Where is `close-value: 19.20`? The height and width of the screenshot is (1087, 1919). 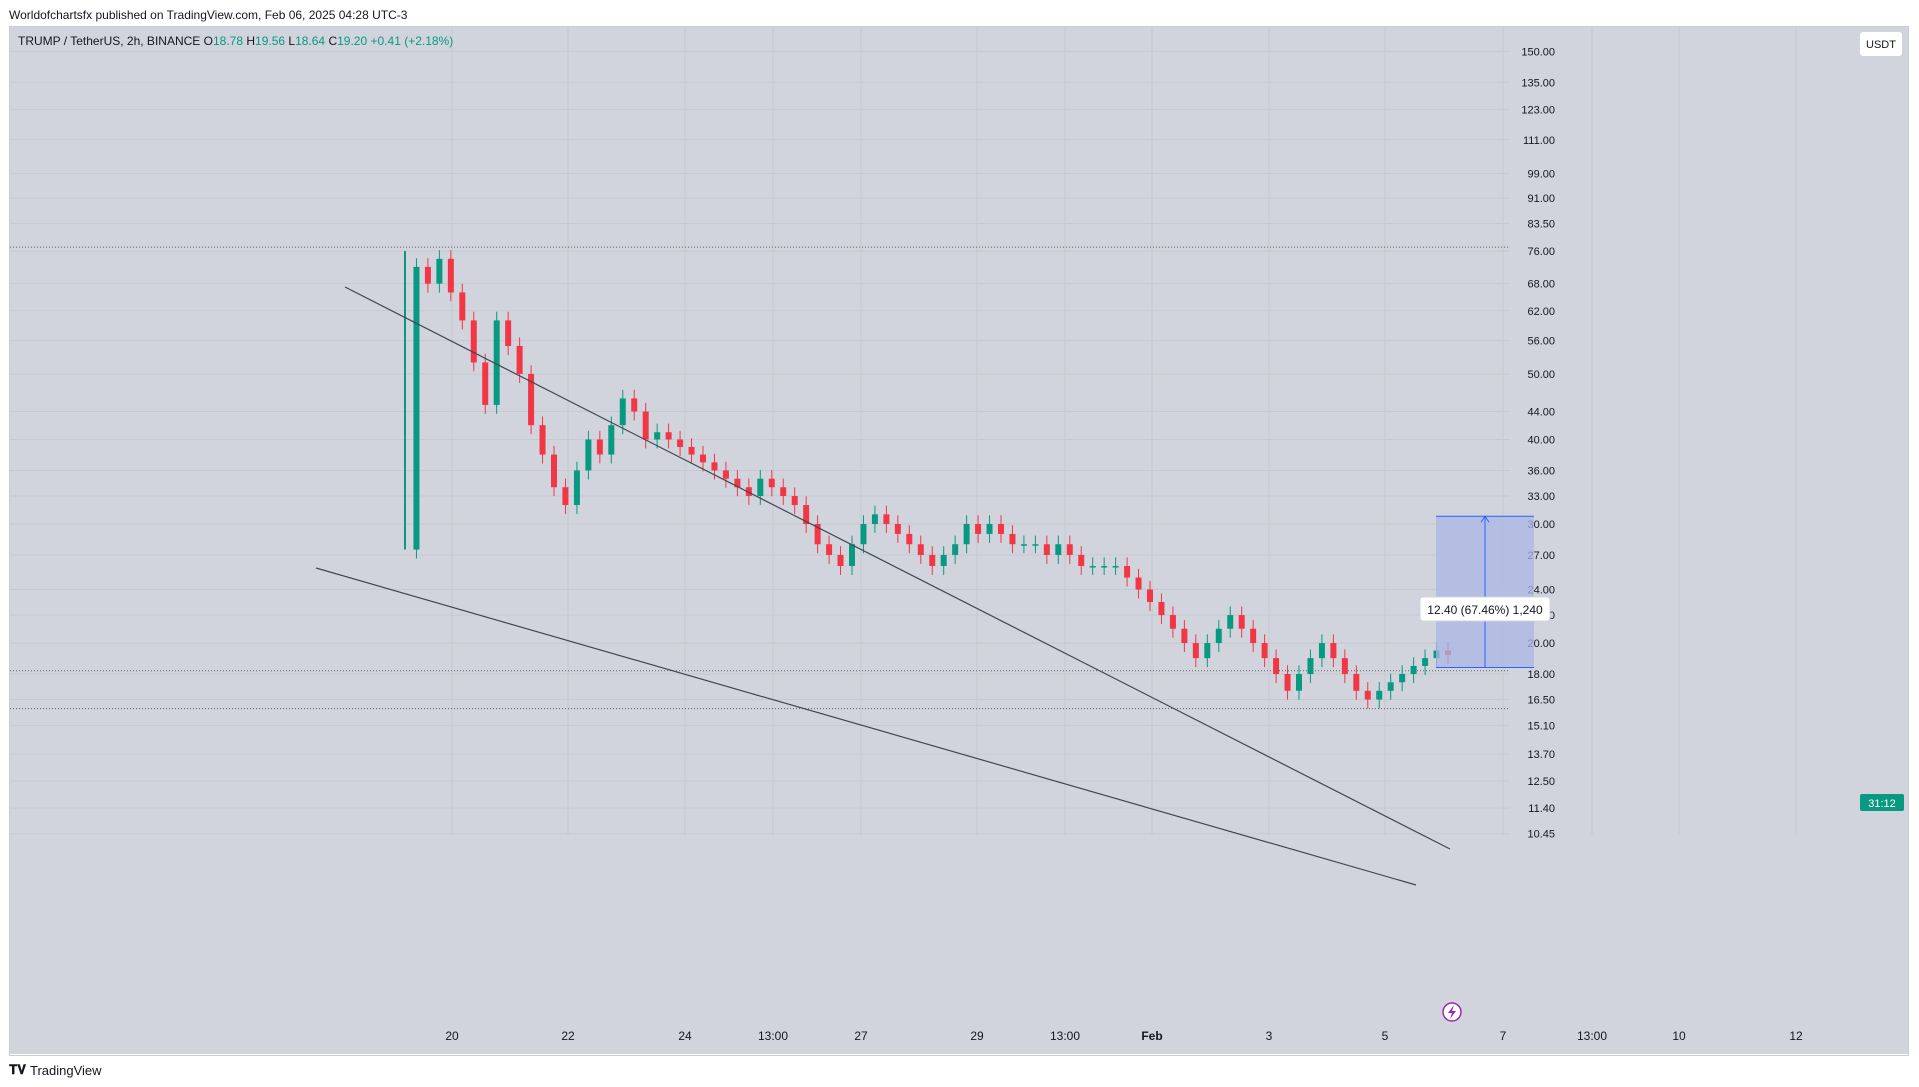 close-value: 19.20 is located at coordinates (352, 41).